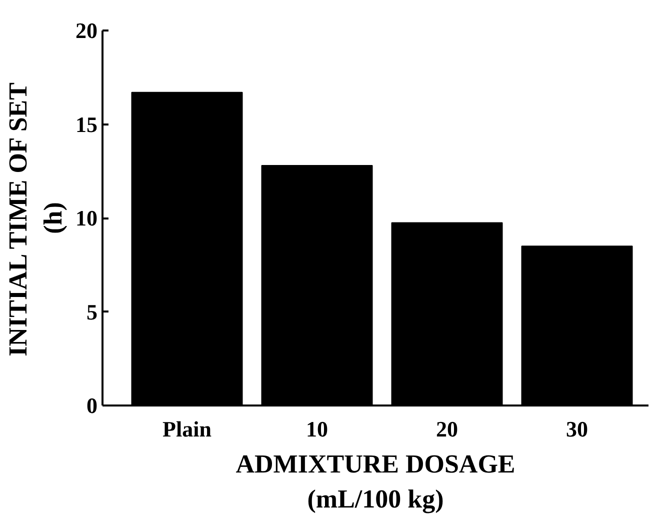 This screenshot has width=653, height=516. Describe the element at coordinates (87, 218) in the screenshot. I see `y-tick-label: 10` at that location.